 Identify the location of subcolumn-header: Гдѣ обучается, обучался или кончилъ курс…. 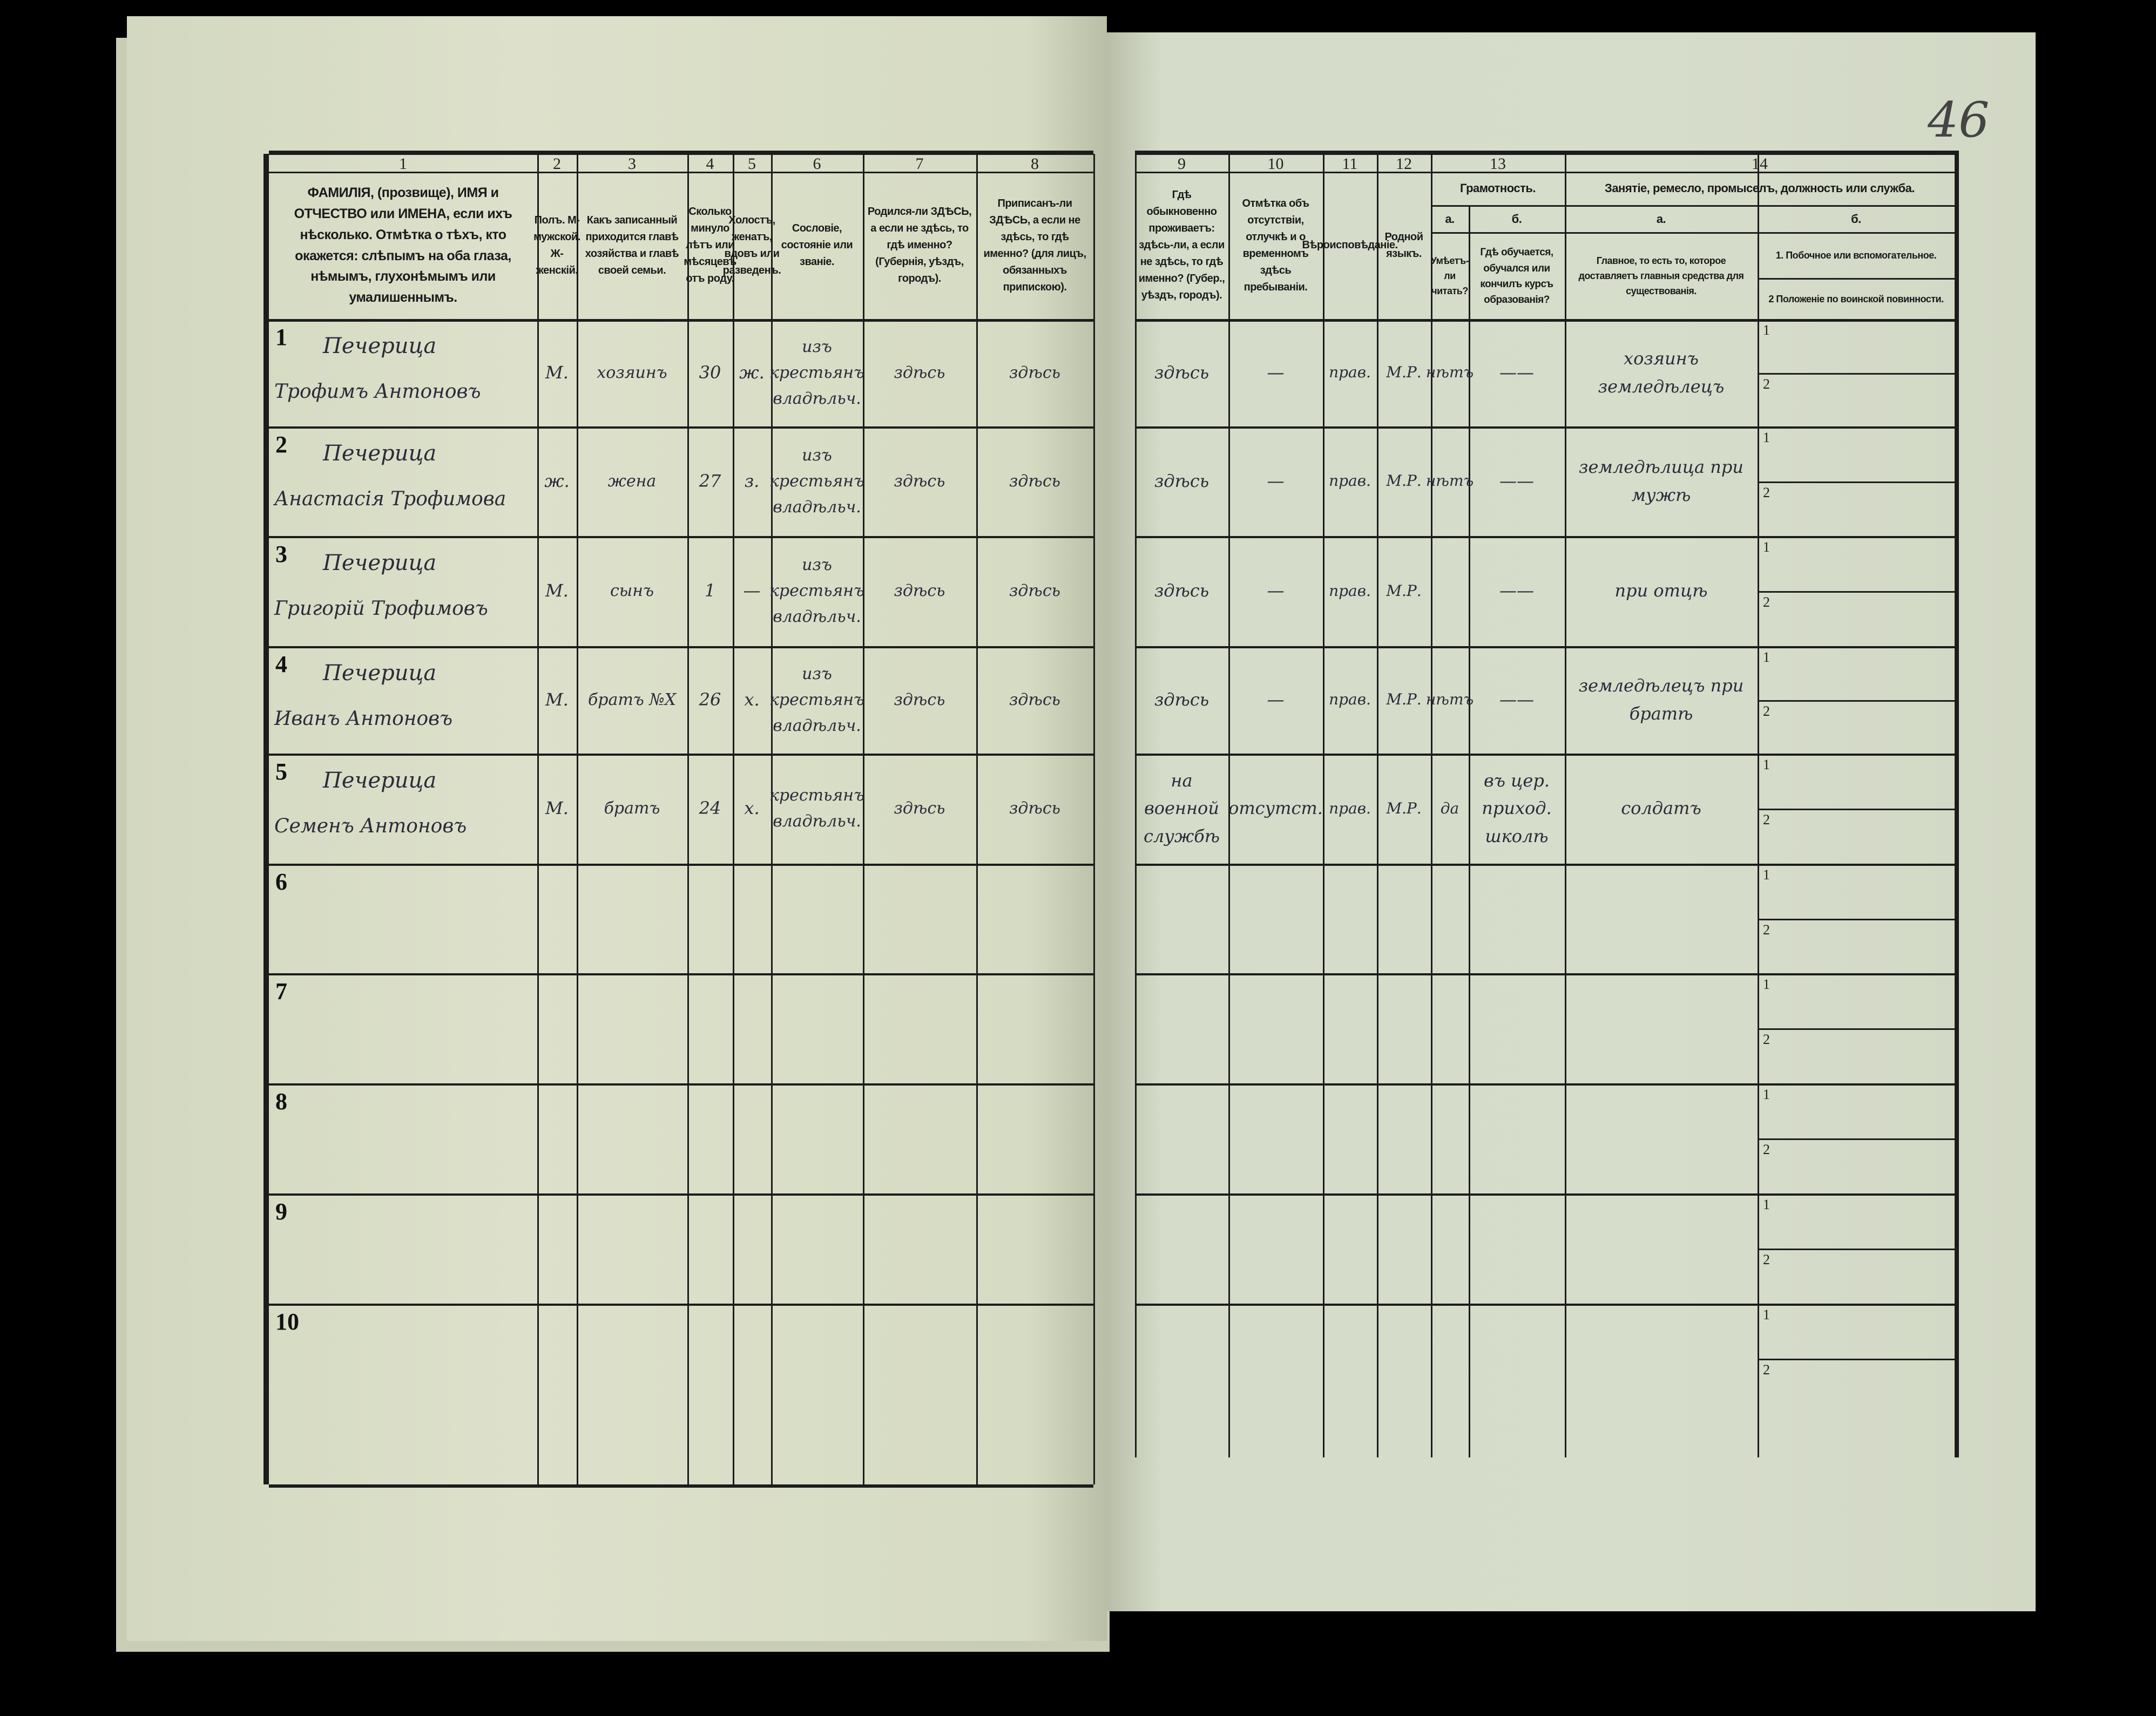
(1516, 277).